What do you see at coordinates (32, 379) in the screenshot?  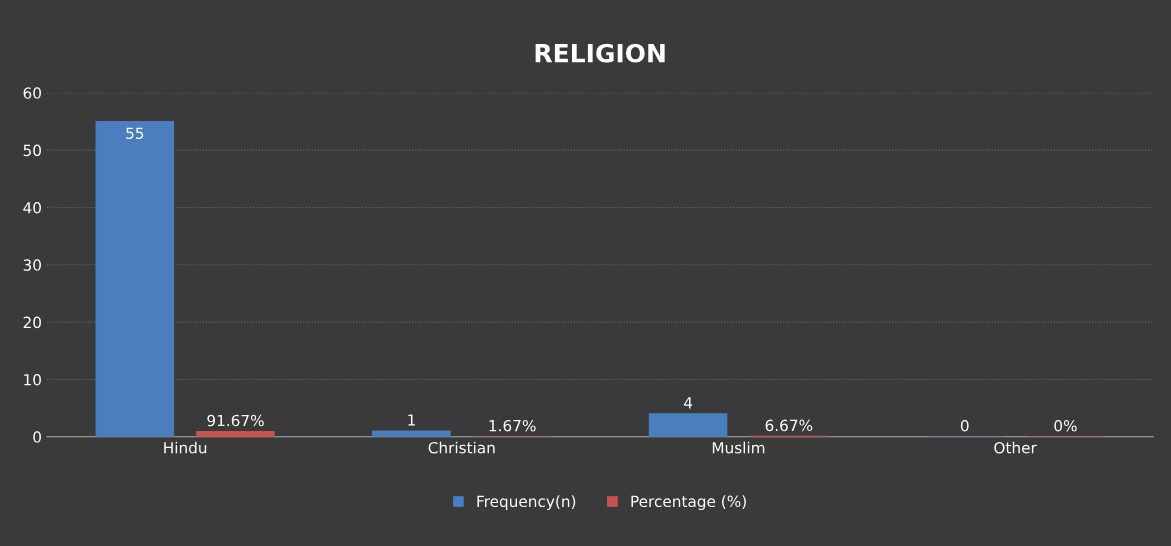 I see `y-tick-label: 10` at bounding box center [32, 379].